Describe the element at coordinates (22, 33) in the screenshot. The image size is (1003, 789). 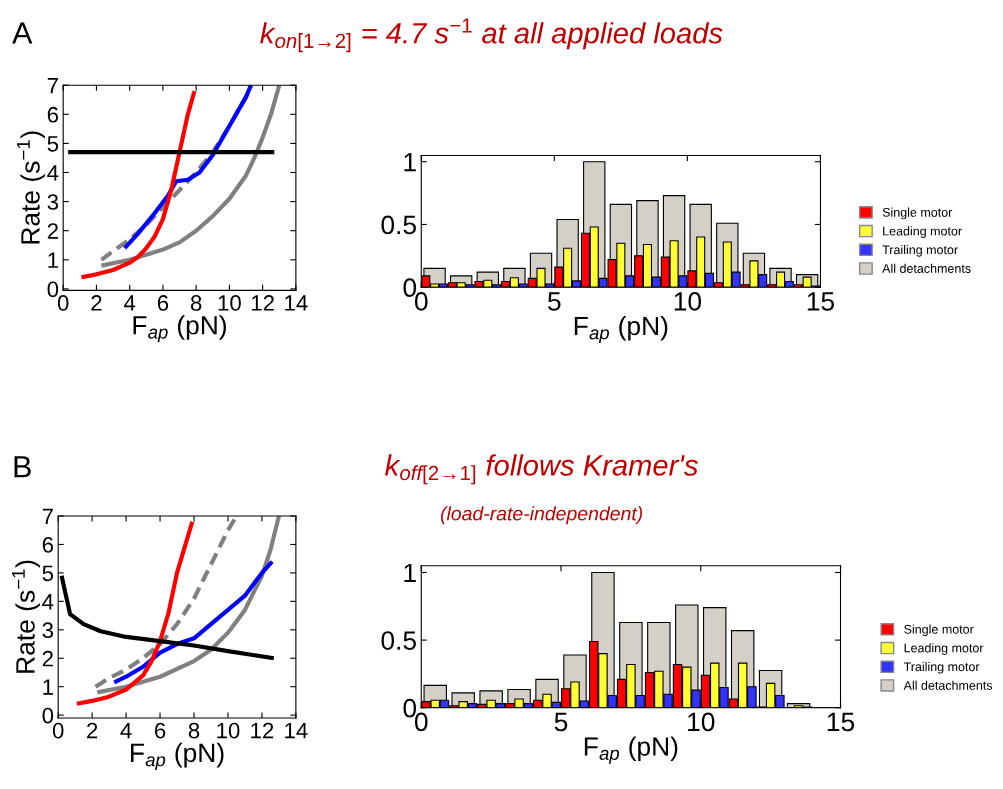
I see `text: A` at that location.